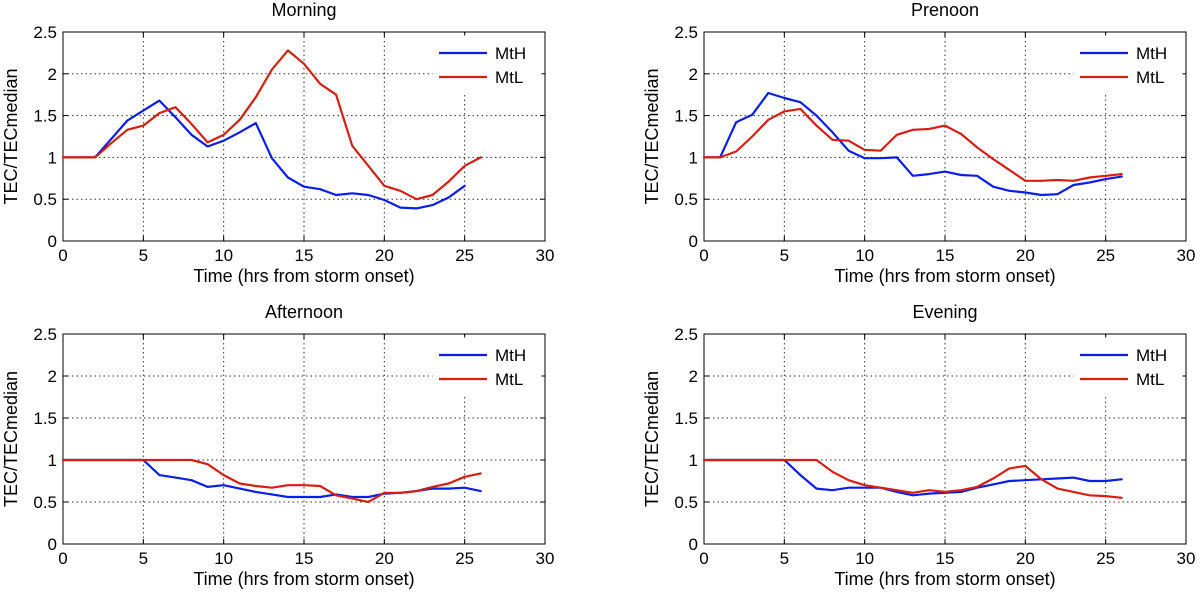 This screenshot has height=596, width=1200. Describe the element at coordinates (944, 312) in the screenshot. I see `chart-title: Evening` at that location.